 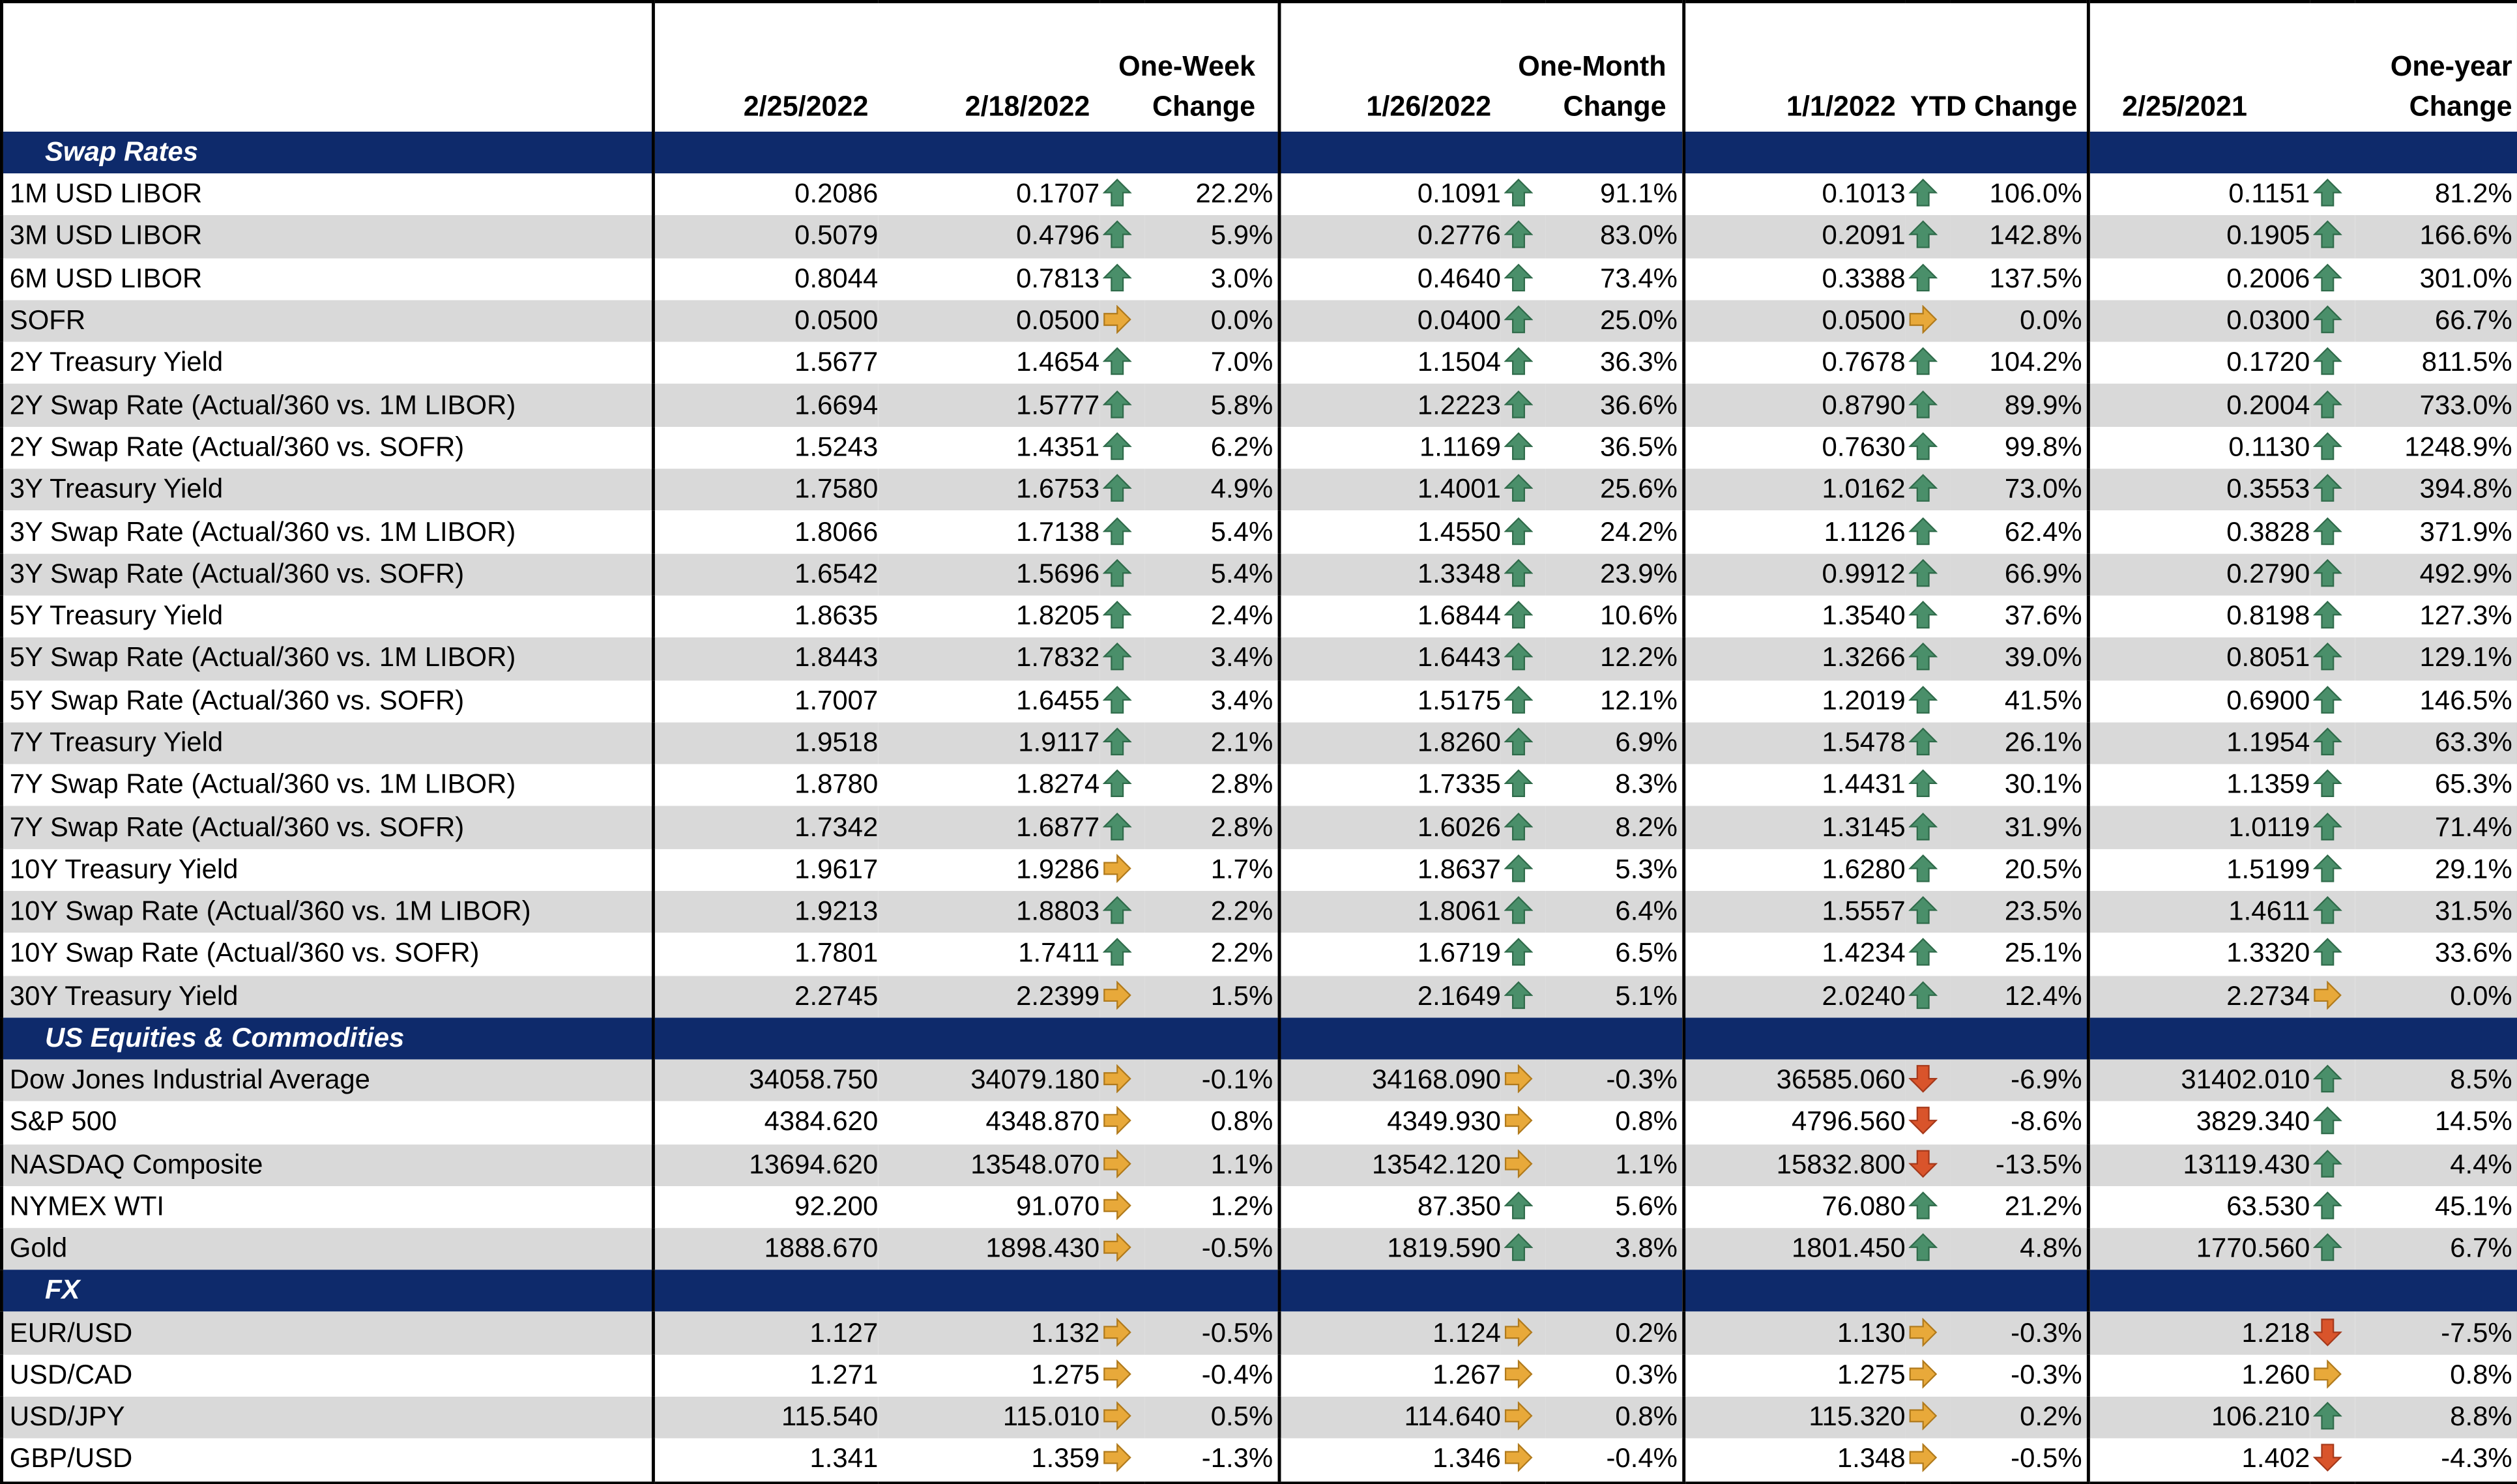 I want to click on week-change-pct: 2.2%, so click(x=1212, y=912).